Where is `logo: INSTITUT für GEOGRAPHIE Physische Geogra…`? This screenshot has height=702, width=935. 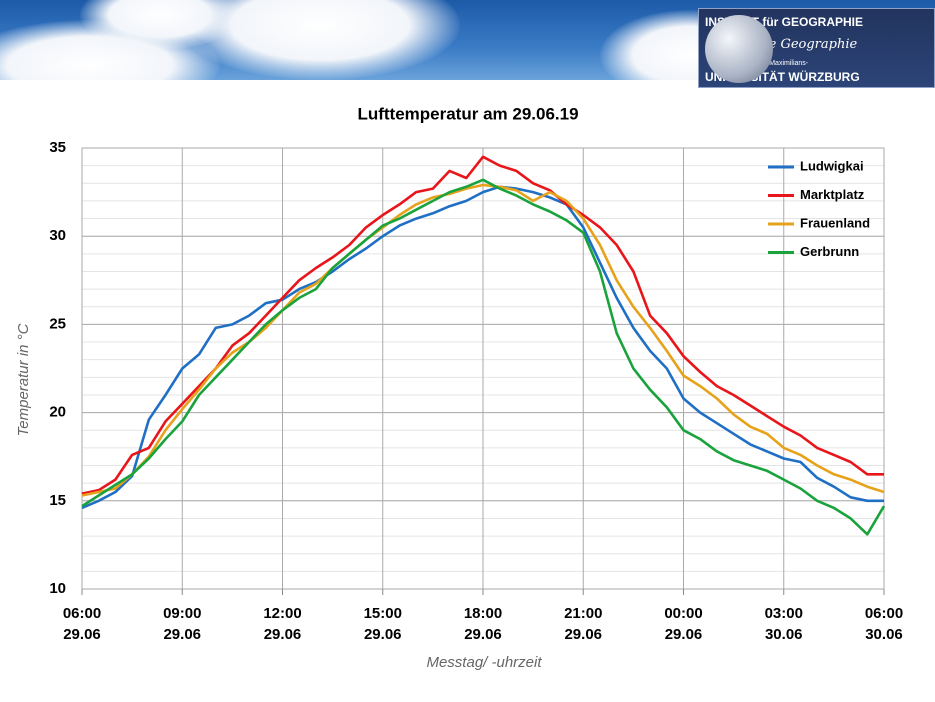 logo: INSTITUT für GEOGRAPHIE Physische Geogra… is located at coordinates (816, 48).